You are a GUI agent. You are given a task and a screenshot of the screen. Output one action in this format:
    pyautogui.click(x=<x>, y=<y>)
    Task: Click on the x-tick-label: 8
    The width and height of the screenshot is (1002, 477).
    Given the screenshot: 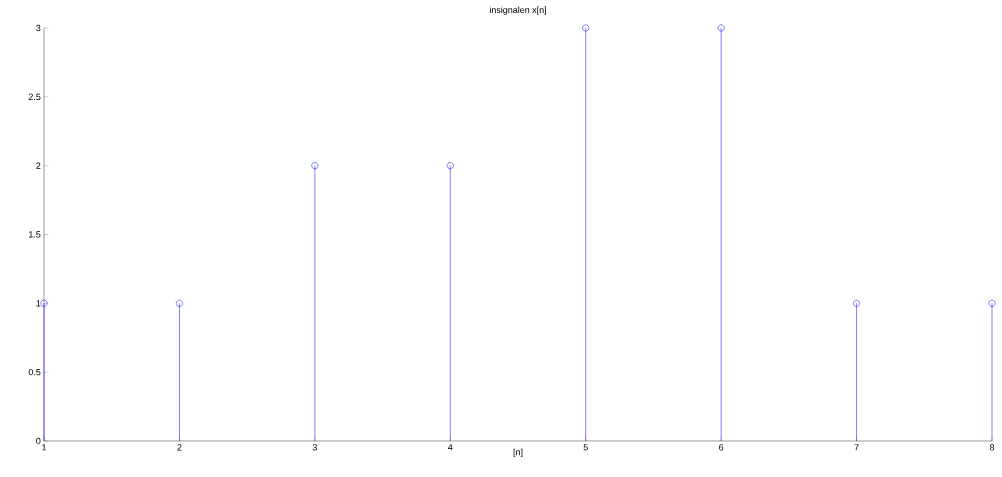 What is the action you would take?
    pyautogui.click(x=992, y=447)
    